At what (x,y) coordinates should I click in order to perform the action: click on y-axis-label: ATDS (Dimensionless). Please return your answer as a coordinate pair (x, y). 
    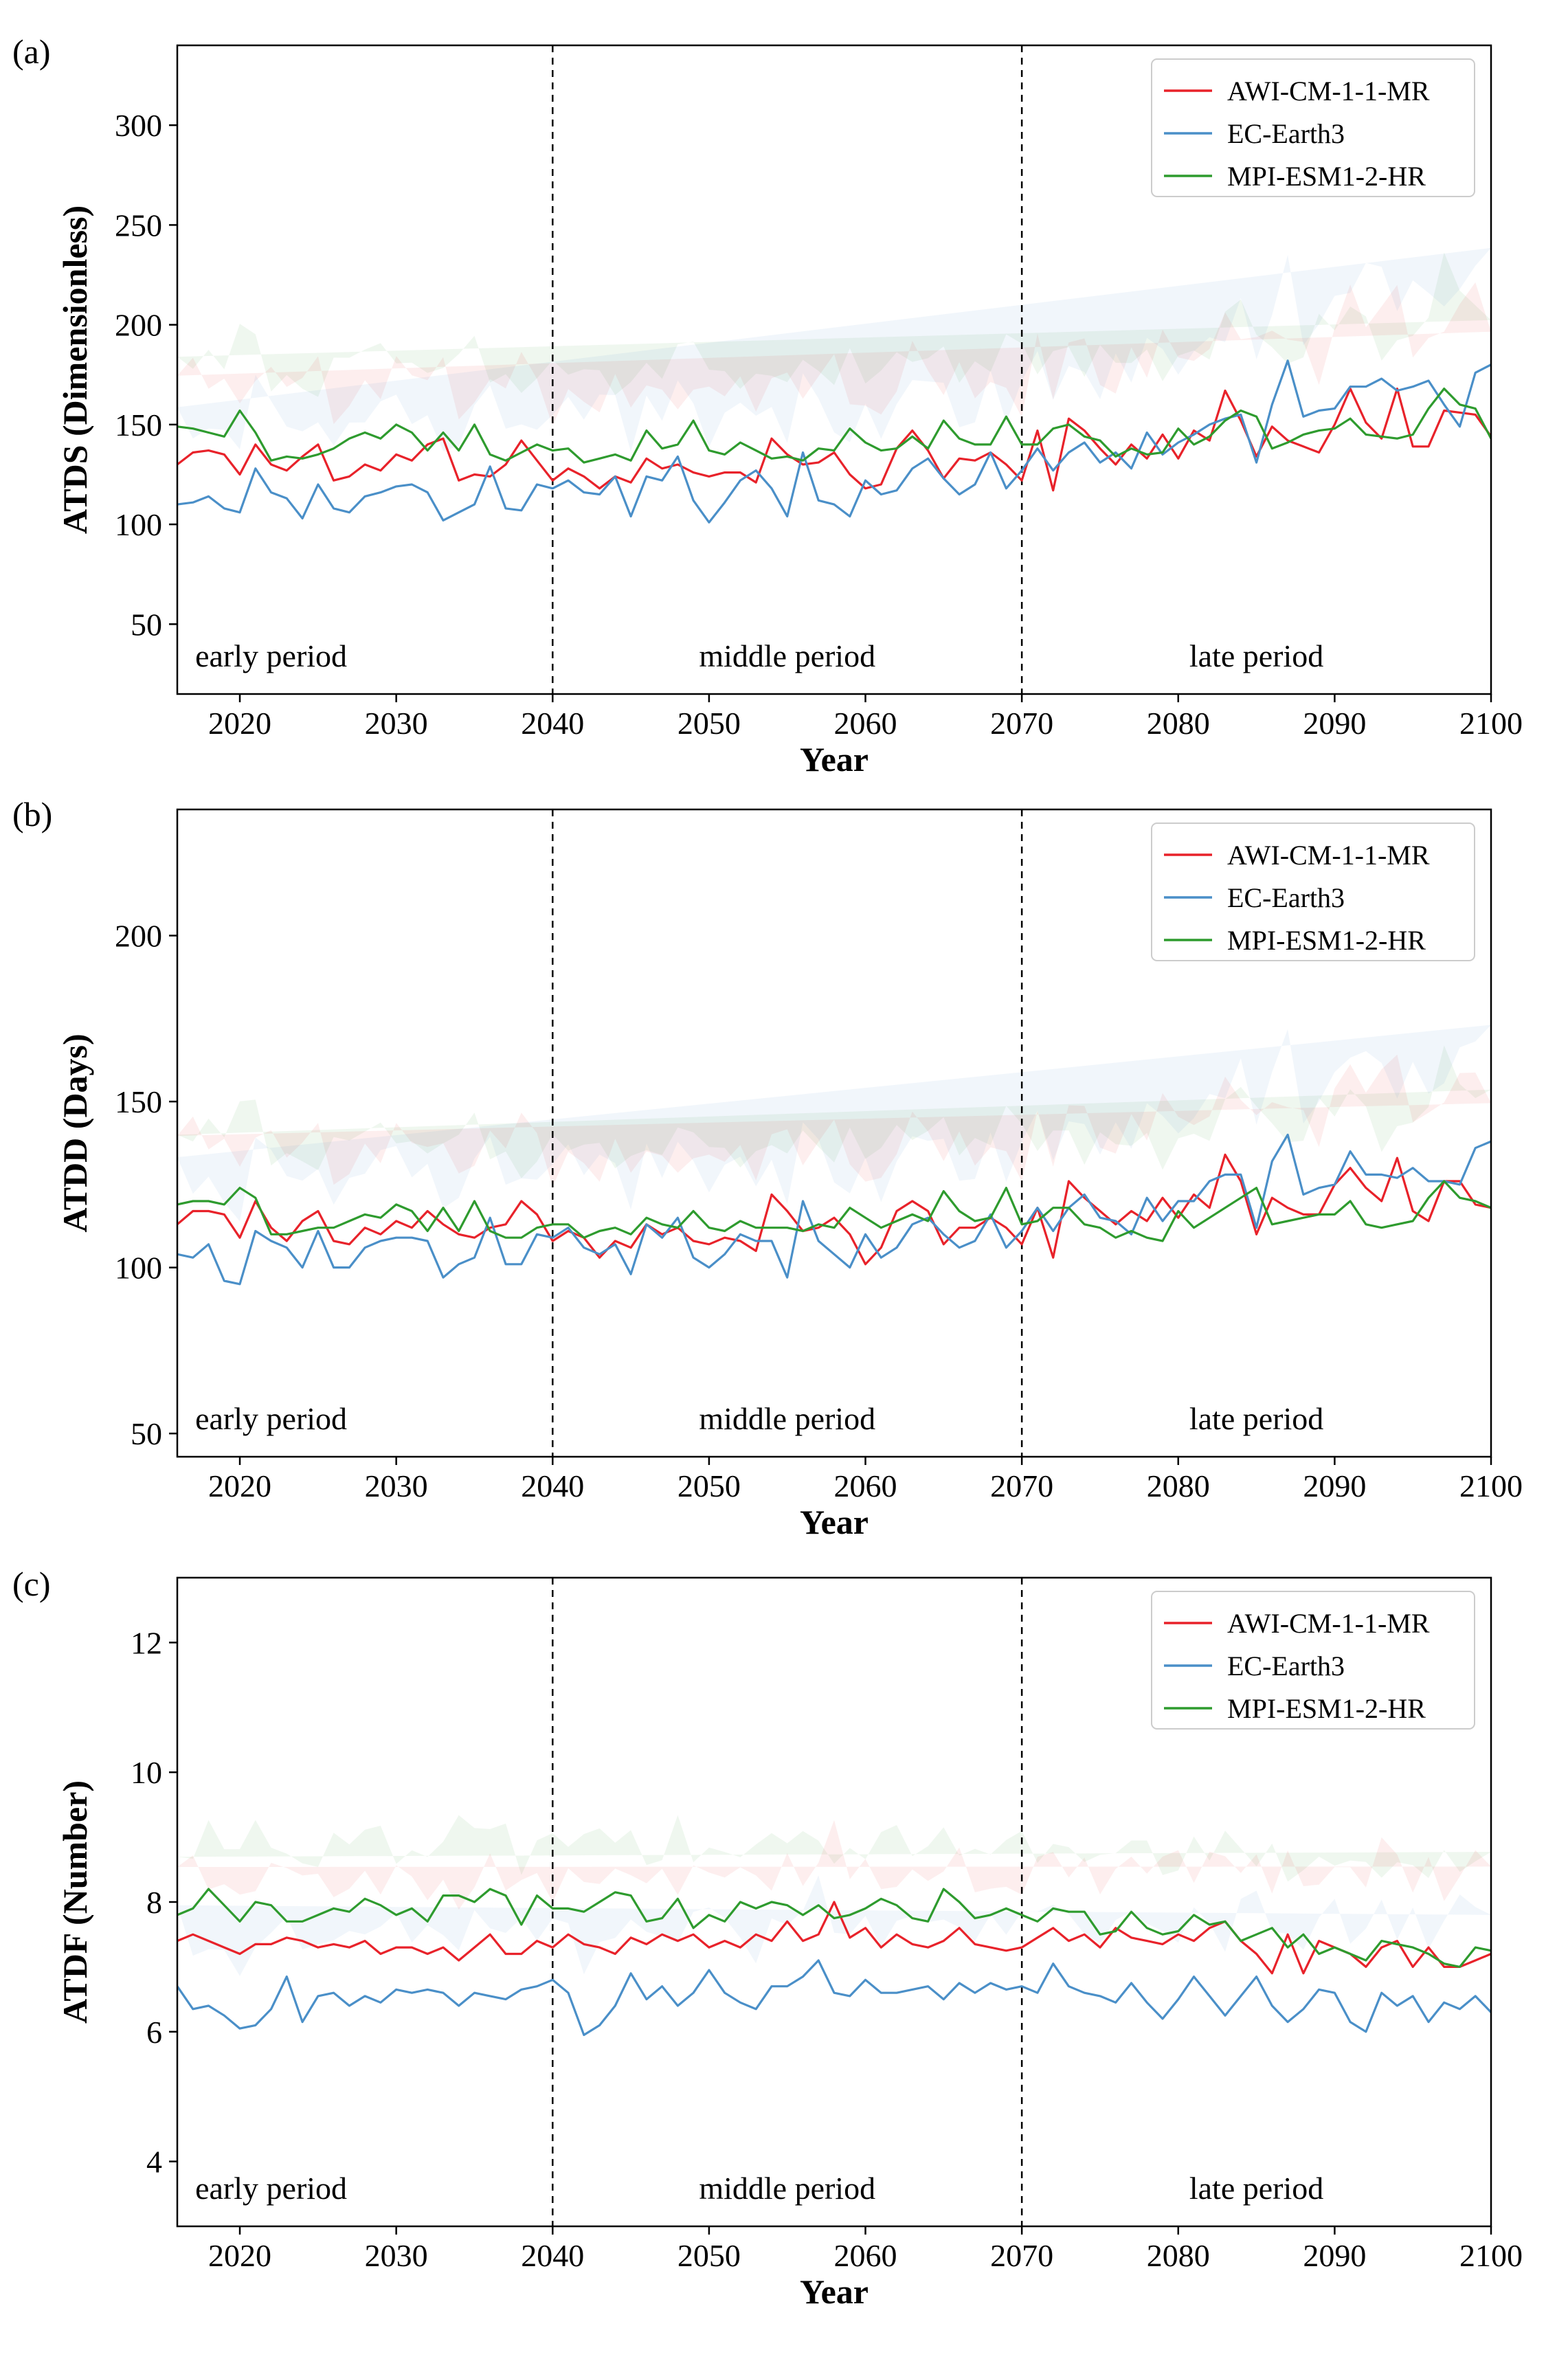
    Looking at the image, I should click on (75, 369).